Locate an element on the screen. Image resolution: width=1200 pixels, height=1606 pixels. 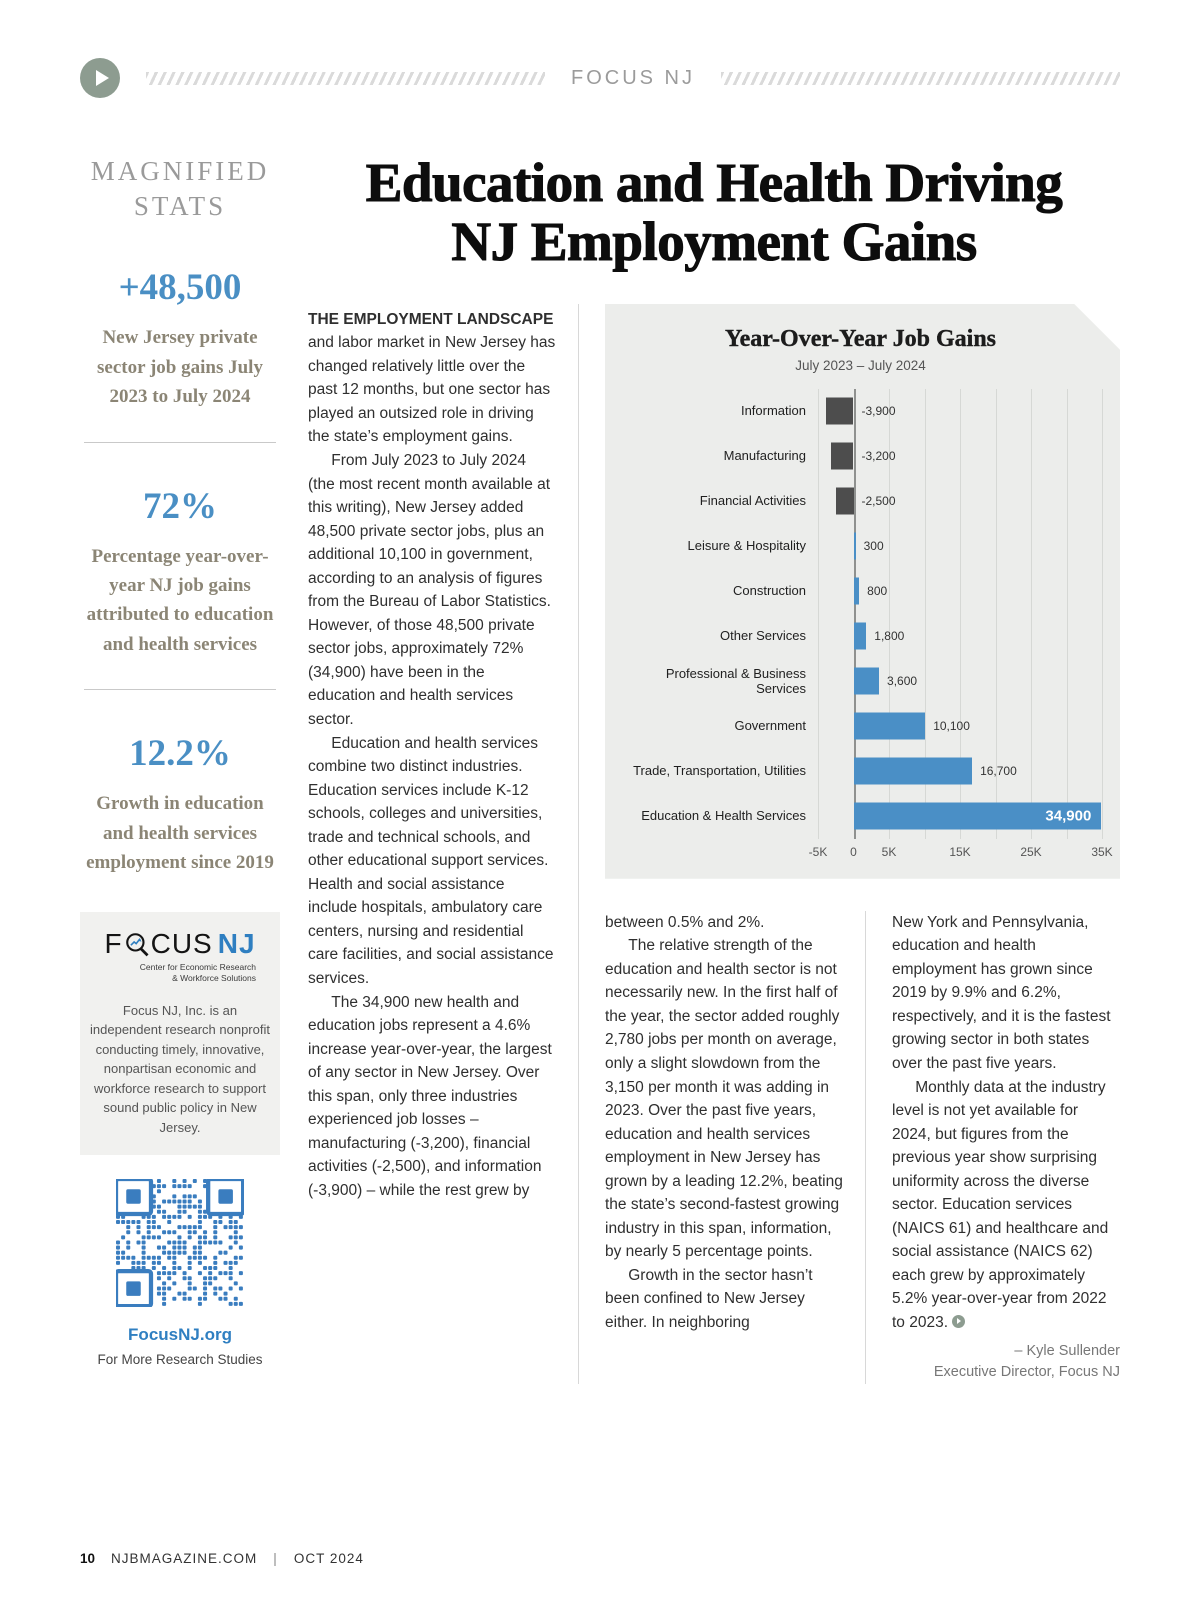
focus-nj-logo: F CUS NJ is located at coordinates (180, 944).